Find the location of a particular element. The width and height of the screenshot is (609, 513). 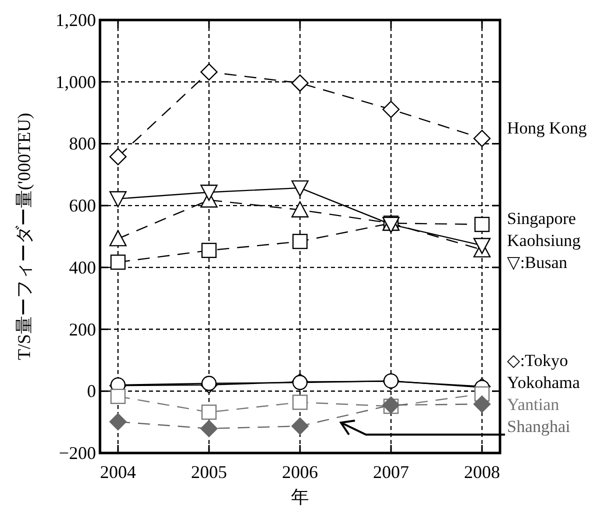

series-label: ◇:Tokyo is located at coordinates (537, 360).